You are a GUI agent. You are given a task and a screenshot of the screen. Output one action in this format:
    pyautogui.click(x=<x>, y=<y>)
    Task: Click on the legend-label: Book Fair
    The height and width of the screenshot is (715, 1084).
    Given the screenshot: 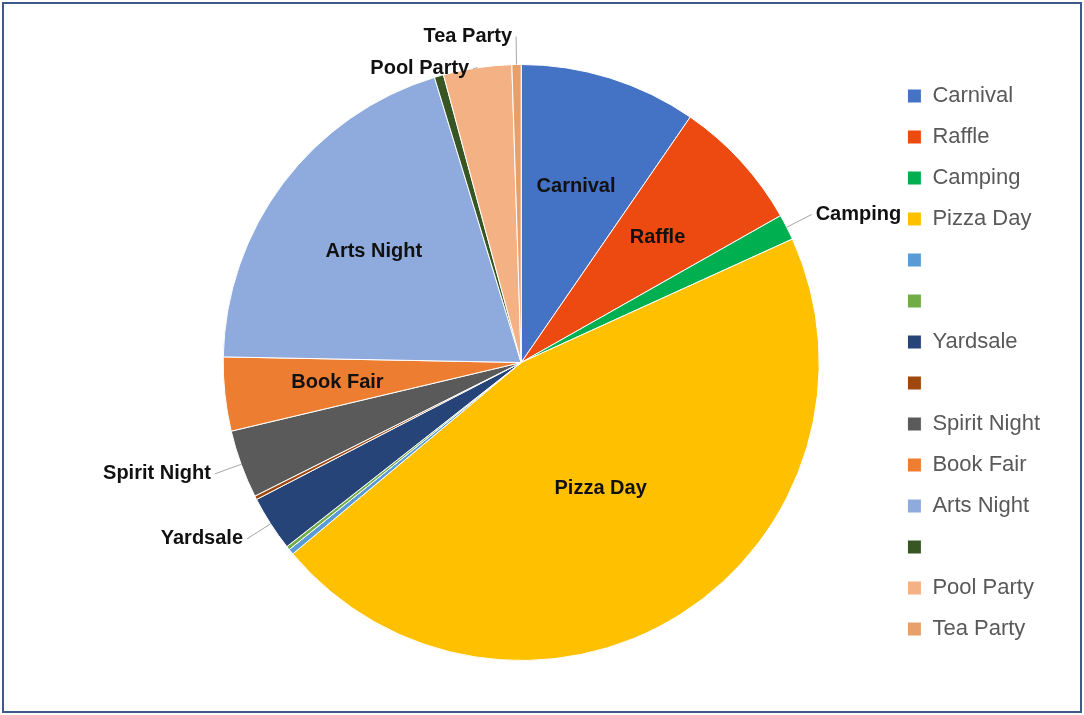 What is the action you would take?
    pyautogui.click(x=979, y=464)
    